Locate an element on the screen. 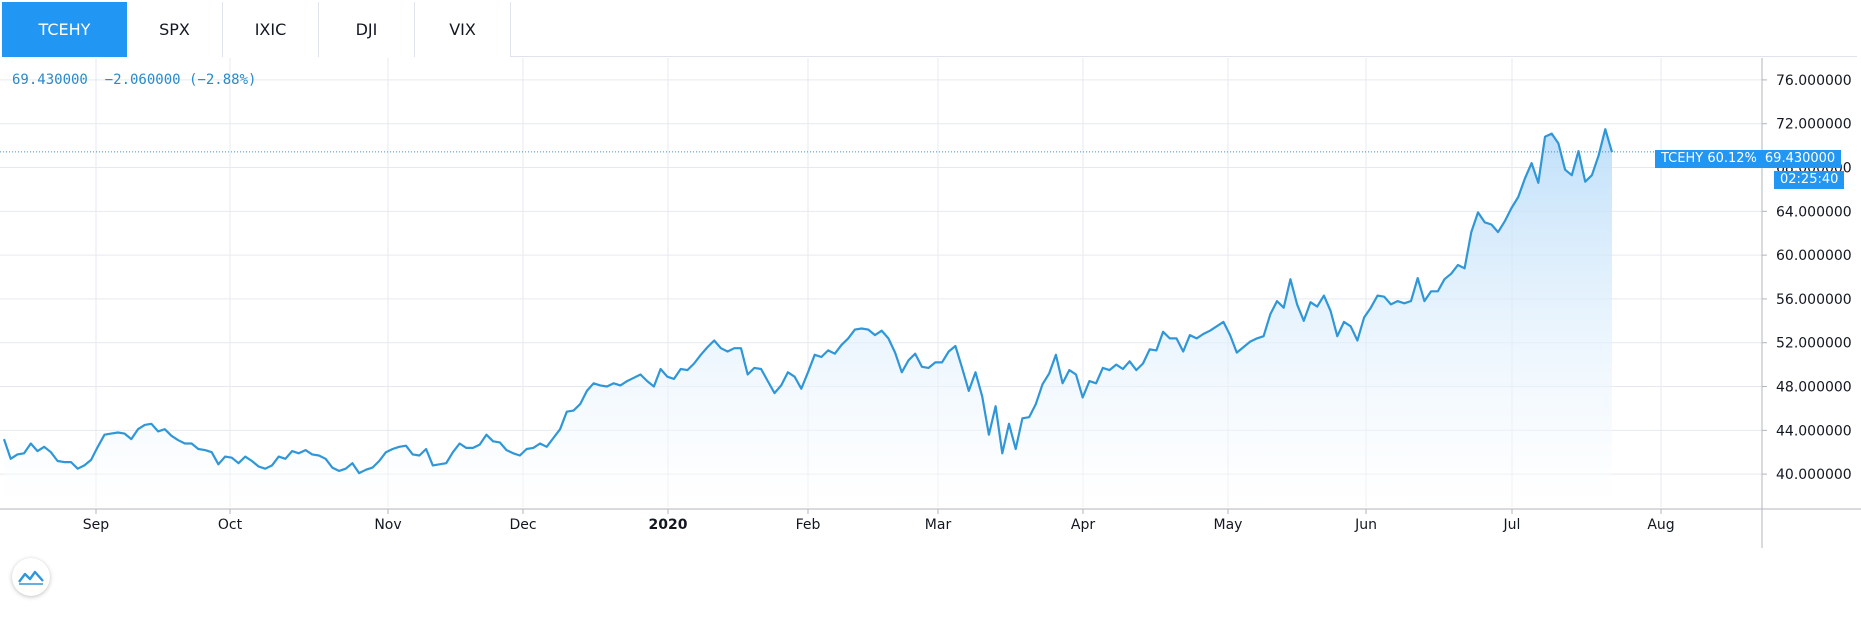  x-tick-label: Oct is located at coordinates (230, 525).